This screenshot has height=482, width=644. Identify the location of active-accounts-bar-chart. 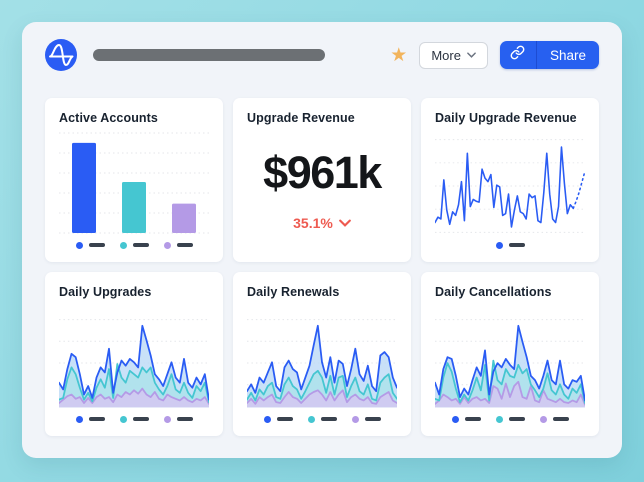
(134, 182).